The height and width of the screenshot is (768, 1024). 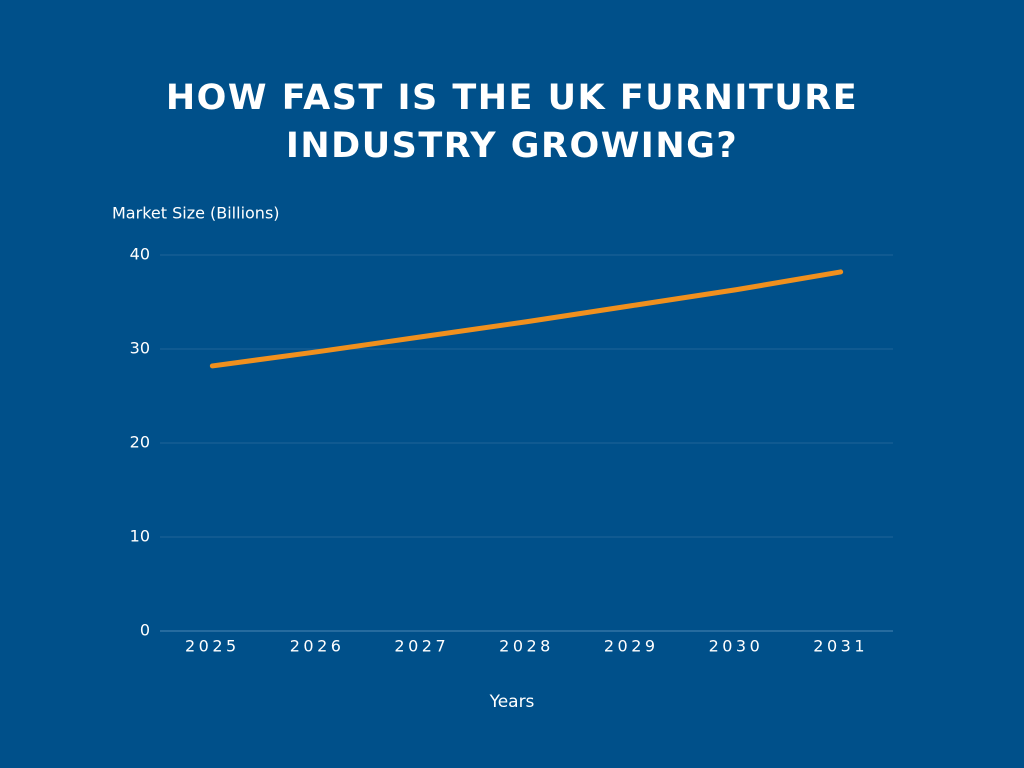 I want to click on y-tick-label: 20, so click(x=140, y=442).